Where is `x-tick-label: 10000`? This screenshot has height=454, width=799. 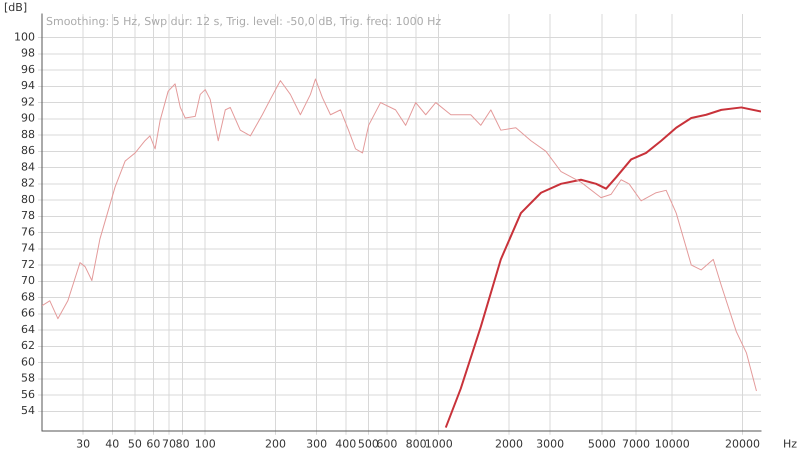 x-tick-label: 10000 is located at coordinates (672, 443).